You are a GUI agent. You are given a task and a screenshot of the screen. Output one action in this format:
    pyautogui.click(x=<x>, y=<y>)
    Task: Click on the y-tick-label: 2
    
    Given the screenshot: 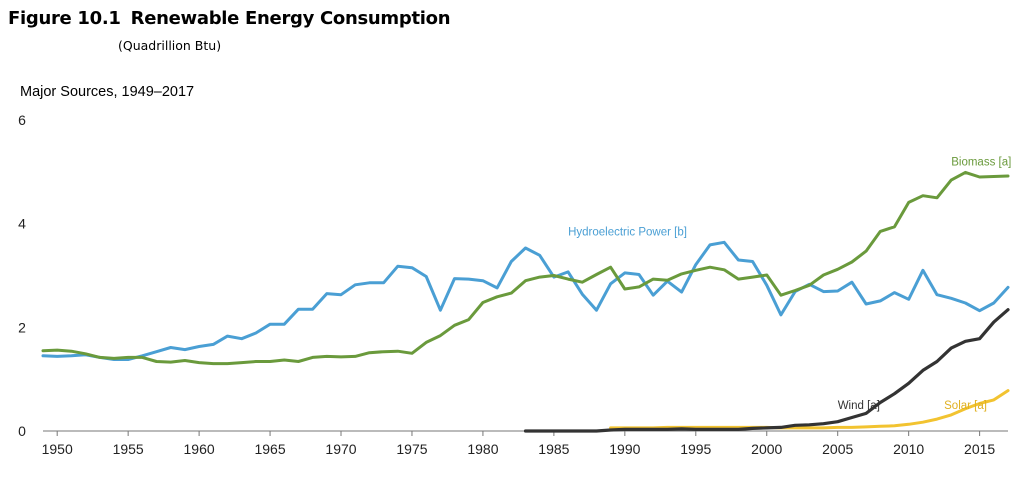 What is the action you would take?
    pyautogui.click(x=22, y=327)
    